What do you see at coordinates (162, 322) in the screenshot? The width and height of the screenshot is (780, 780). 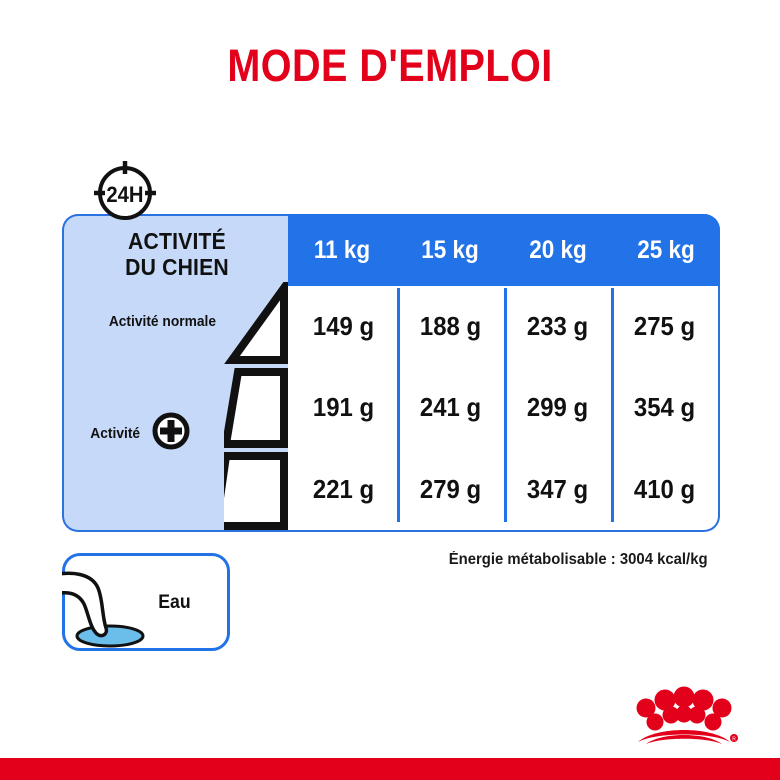 I see `activity-label-normal: Activité normale` at bounding box center [162, 322].